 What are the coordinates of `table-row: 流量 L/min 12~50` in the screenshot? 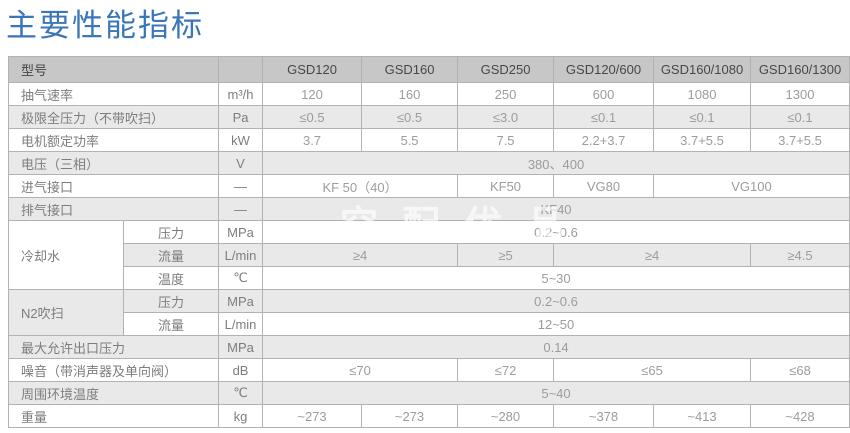 It's located at (429, 324).